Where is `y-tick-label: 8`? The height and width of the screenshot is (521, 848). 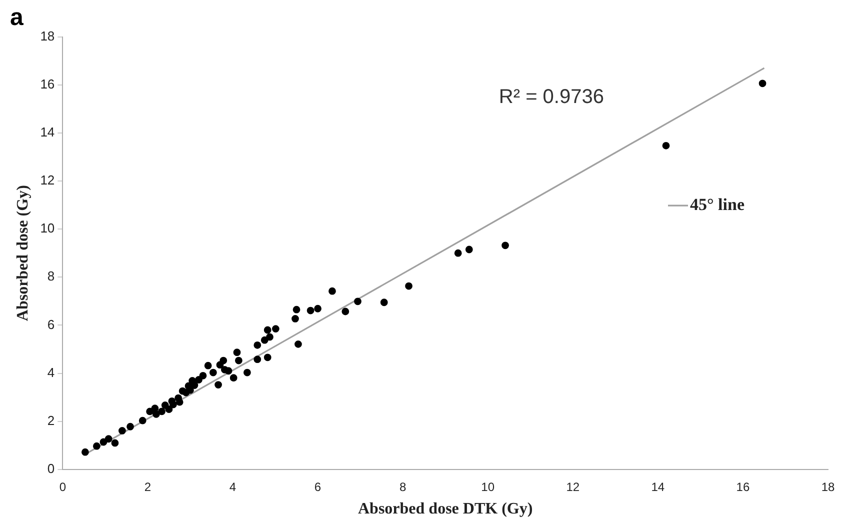 y-tick-label: 8 is located at coordinates (51, 276).